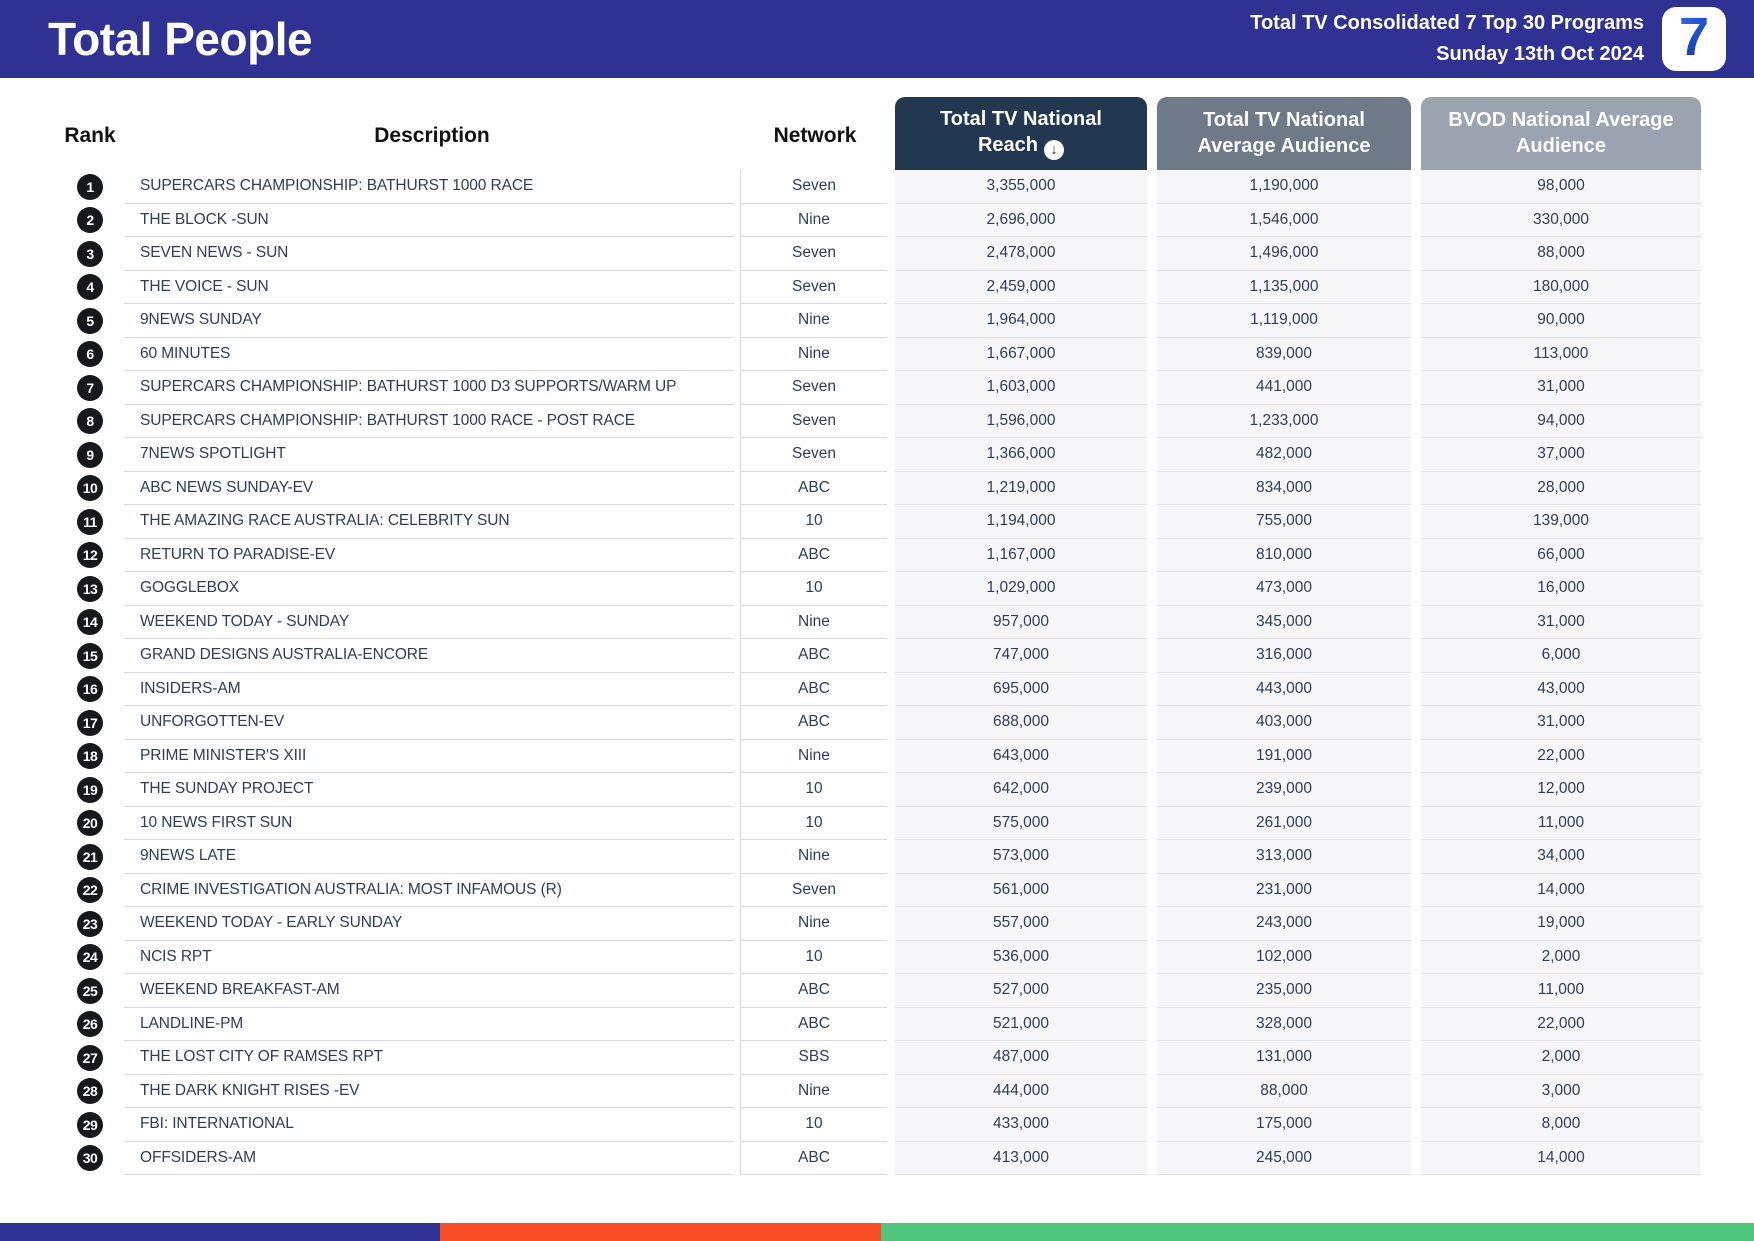  Describe the element at coordinates (1021, 1058) in the screenshot. I see `reach-value: 487,000` at that location.